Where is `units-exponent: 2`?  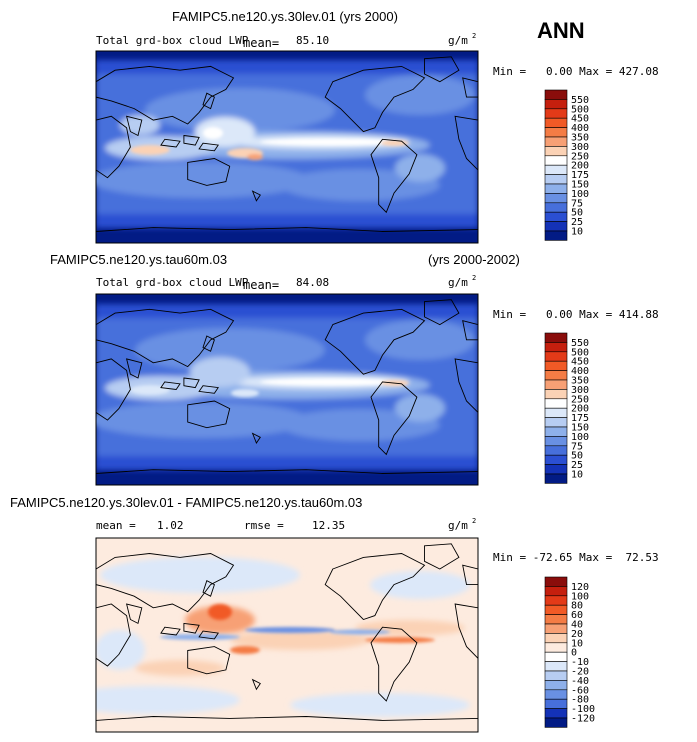
units-exponent: 2 is located at coordinates (474, 521).